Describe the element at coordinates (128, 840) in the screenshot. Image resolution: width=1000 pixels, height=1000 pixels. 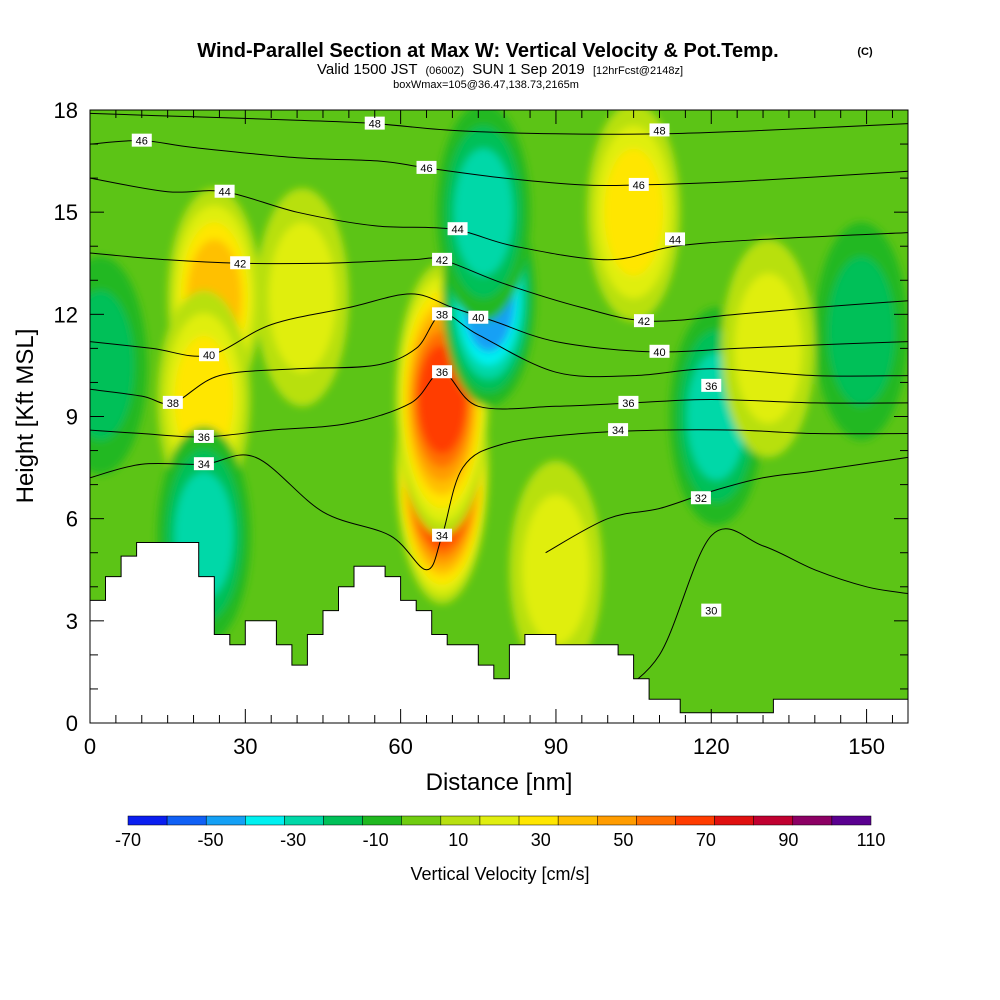
I see `colorbar-tick-label: -70` at that location.